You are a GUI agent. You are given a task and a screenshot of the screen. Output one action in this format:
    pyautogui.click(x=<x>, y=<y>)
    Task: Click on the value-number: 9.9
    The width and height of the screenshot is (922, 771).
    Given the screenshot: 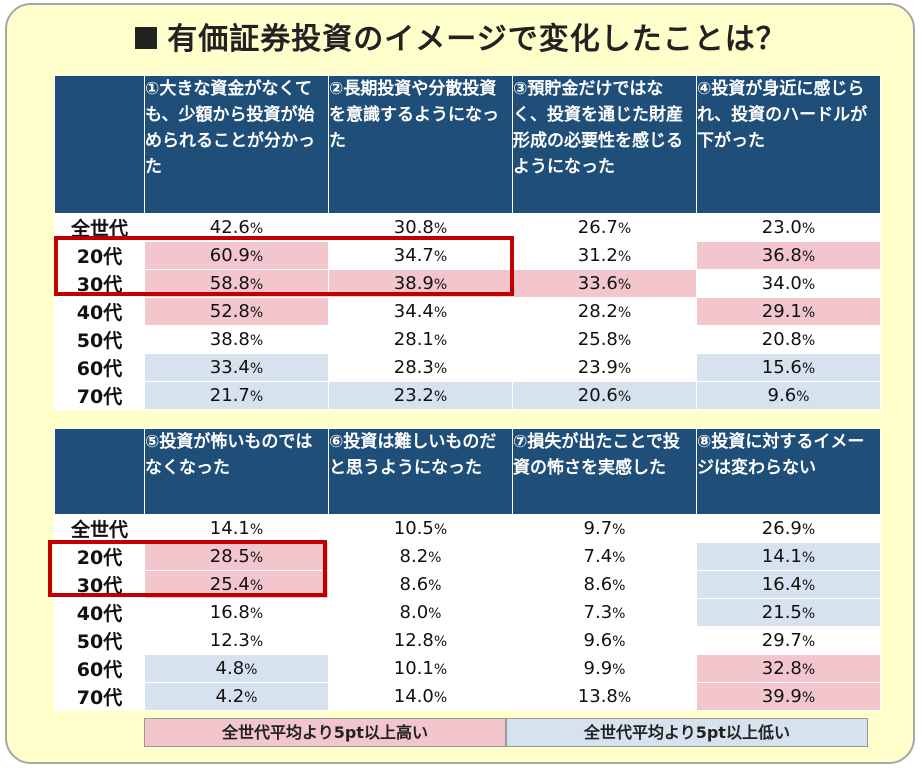 What is the action you would take?
    pyautogui.click(x=598, y=668)
    